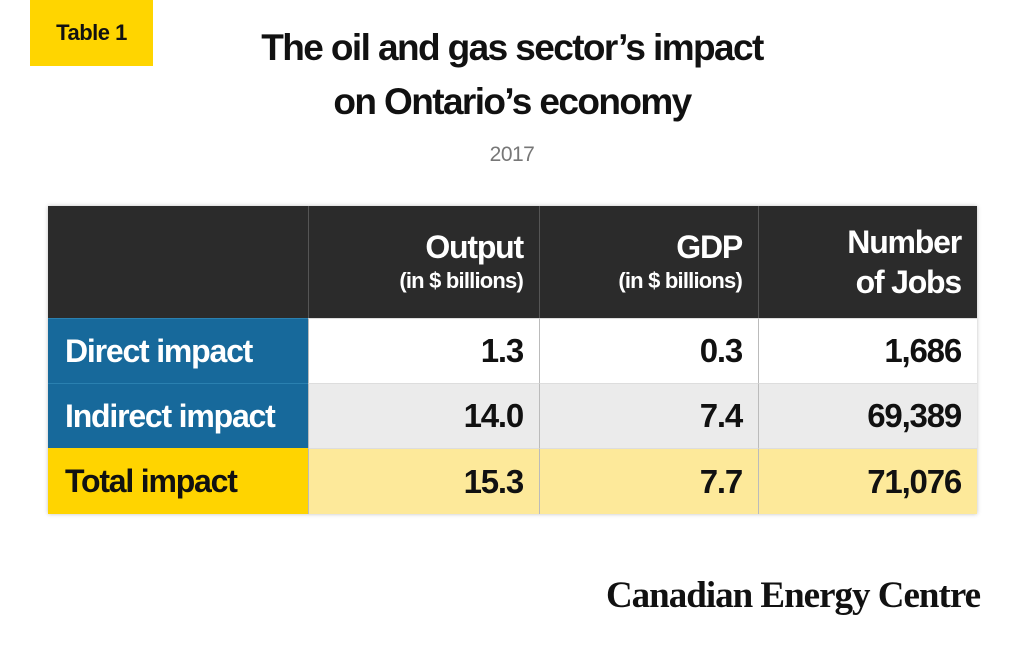  What do you see at coordinates (91, 33) in the screenshot?
I see `badge: Table 1` at bounding box center [91, 33].